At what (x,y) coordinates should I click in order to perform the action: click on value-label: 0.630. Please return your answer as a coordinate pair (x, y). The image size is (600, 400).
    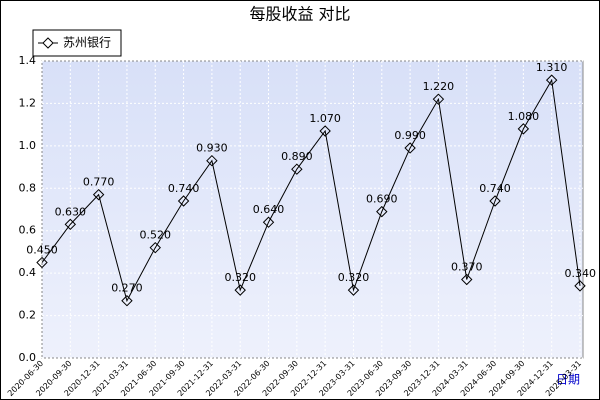
    Looking at the image, I should click on (71, 211).